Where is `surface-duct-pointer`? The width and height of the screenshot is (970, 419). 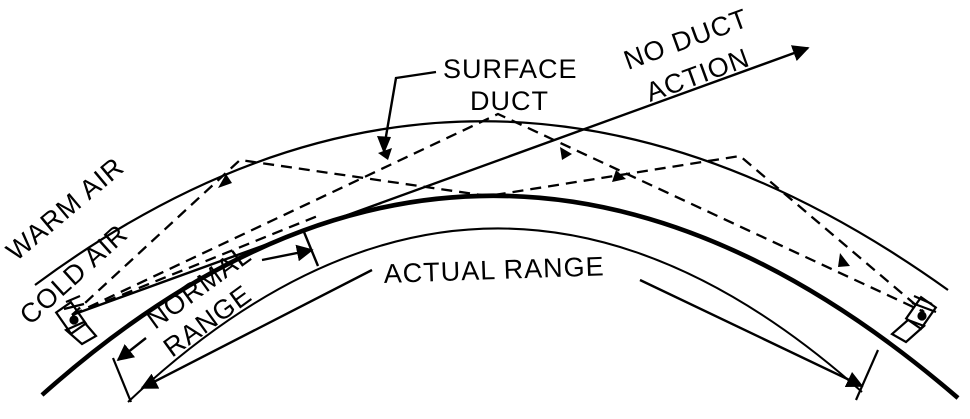 surface-duct-pointer is located at coordinates (409, 109).